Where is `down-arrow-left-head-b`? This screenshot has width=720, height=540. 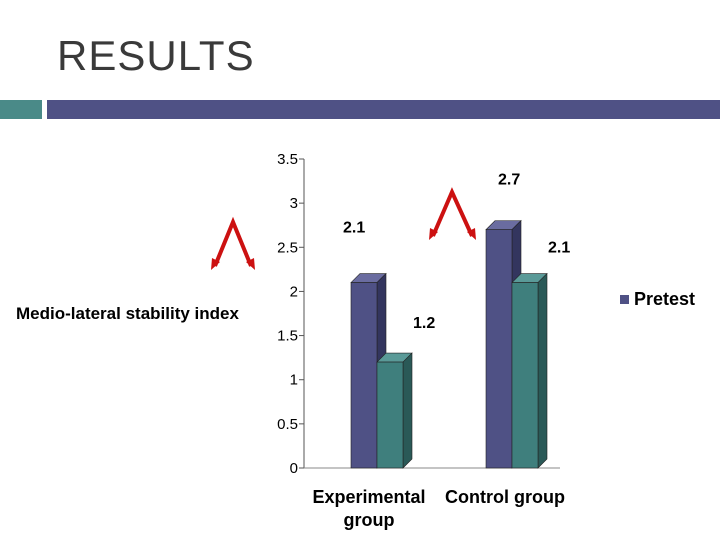 down-arrow-left-head-b is located at coordinates (250, 264).